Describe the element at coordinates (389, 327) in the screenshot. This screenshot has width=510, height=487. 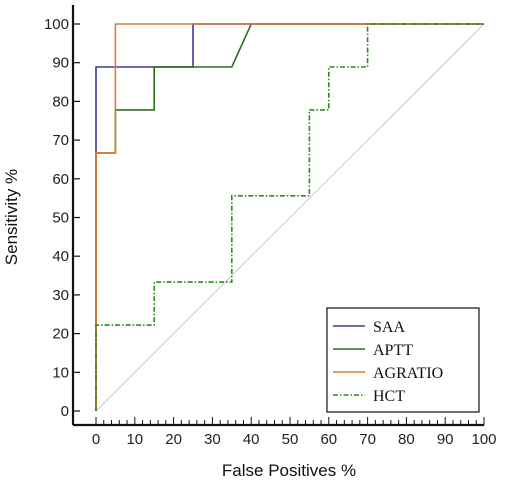
I see `legend-label-saa: SAA` at that location.